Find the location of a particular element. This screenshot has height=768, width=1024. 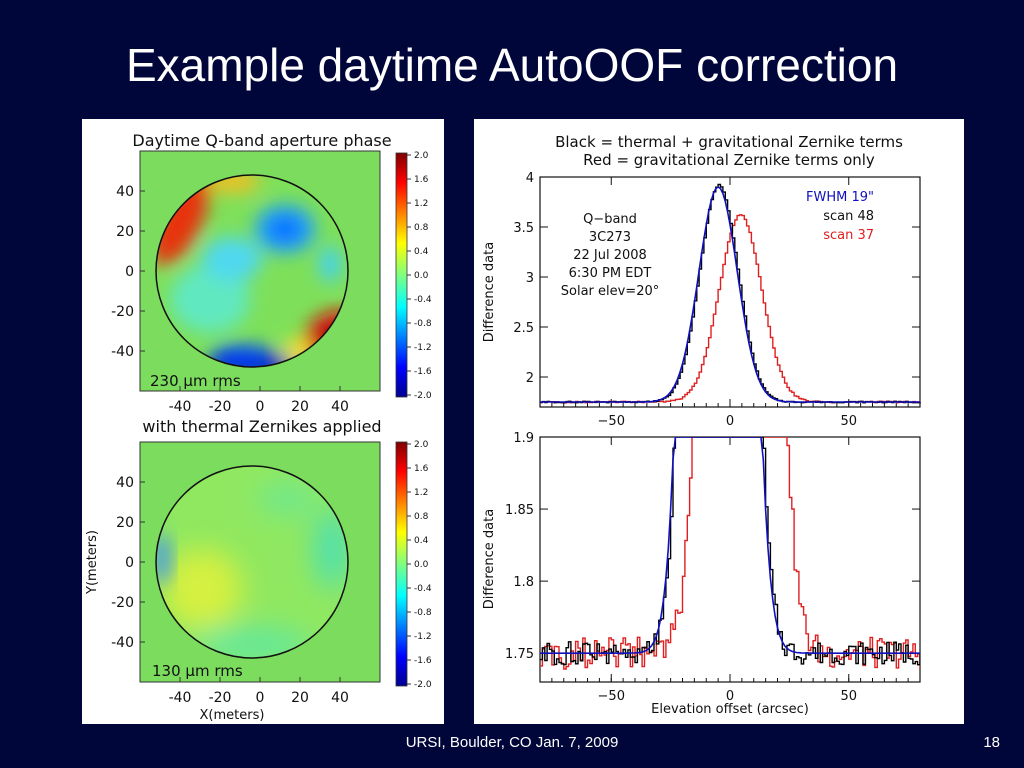

lower-plot-series is located at coordinates (730, 553).